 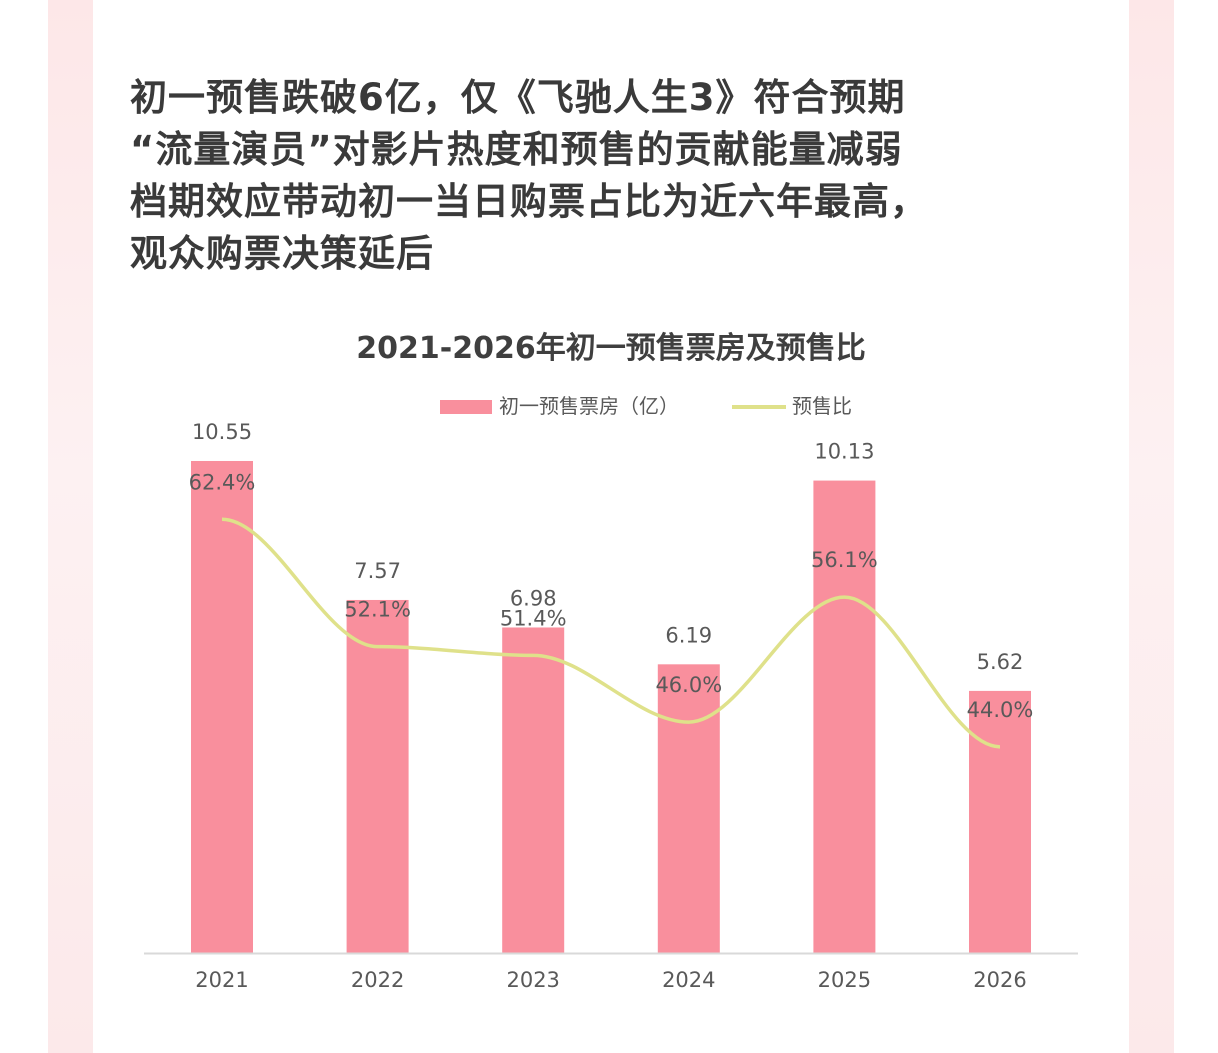 I want to click on ratio-label-2026: 44.0%, so click(x=1000, y=710).